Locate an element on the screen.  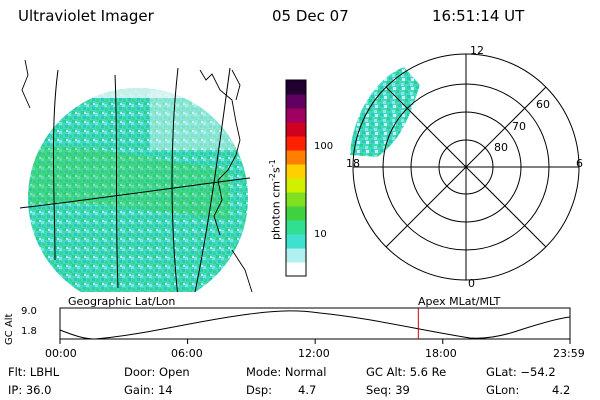
polar-lat-80: 80 is located at coordinates (501, 147).